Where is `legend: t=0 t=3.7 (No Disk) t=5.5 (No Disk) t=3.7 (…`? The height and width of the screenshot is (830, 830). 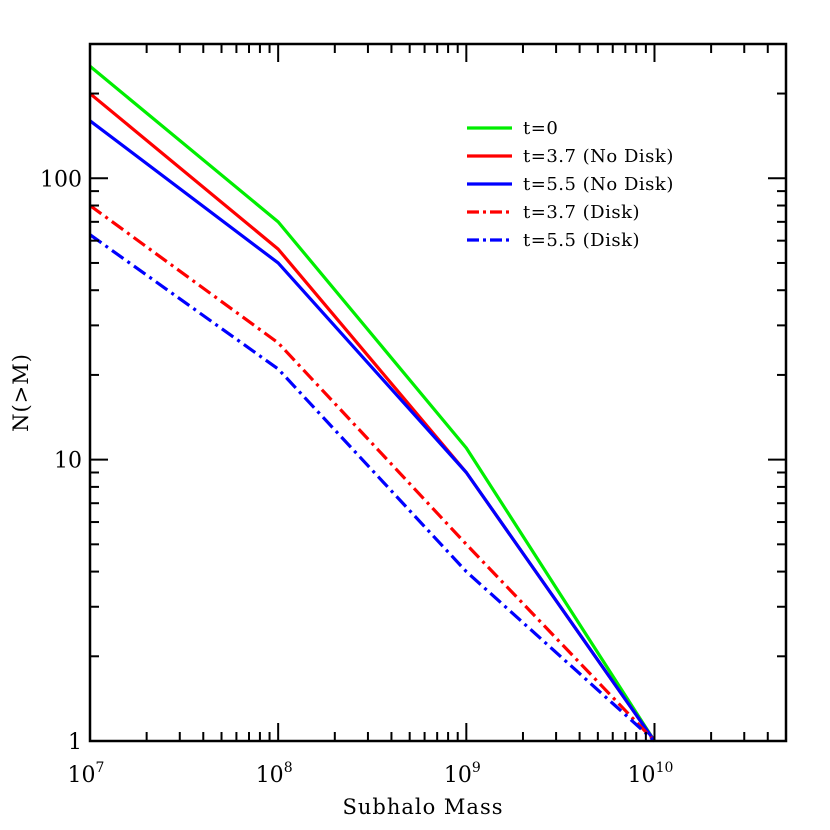 legend: t=0 t=3.7 (No Disk) t=5.5 (No Disk) t=3.7 (… is located at coordinates (570, 184).